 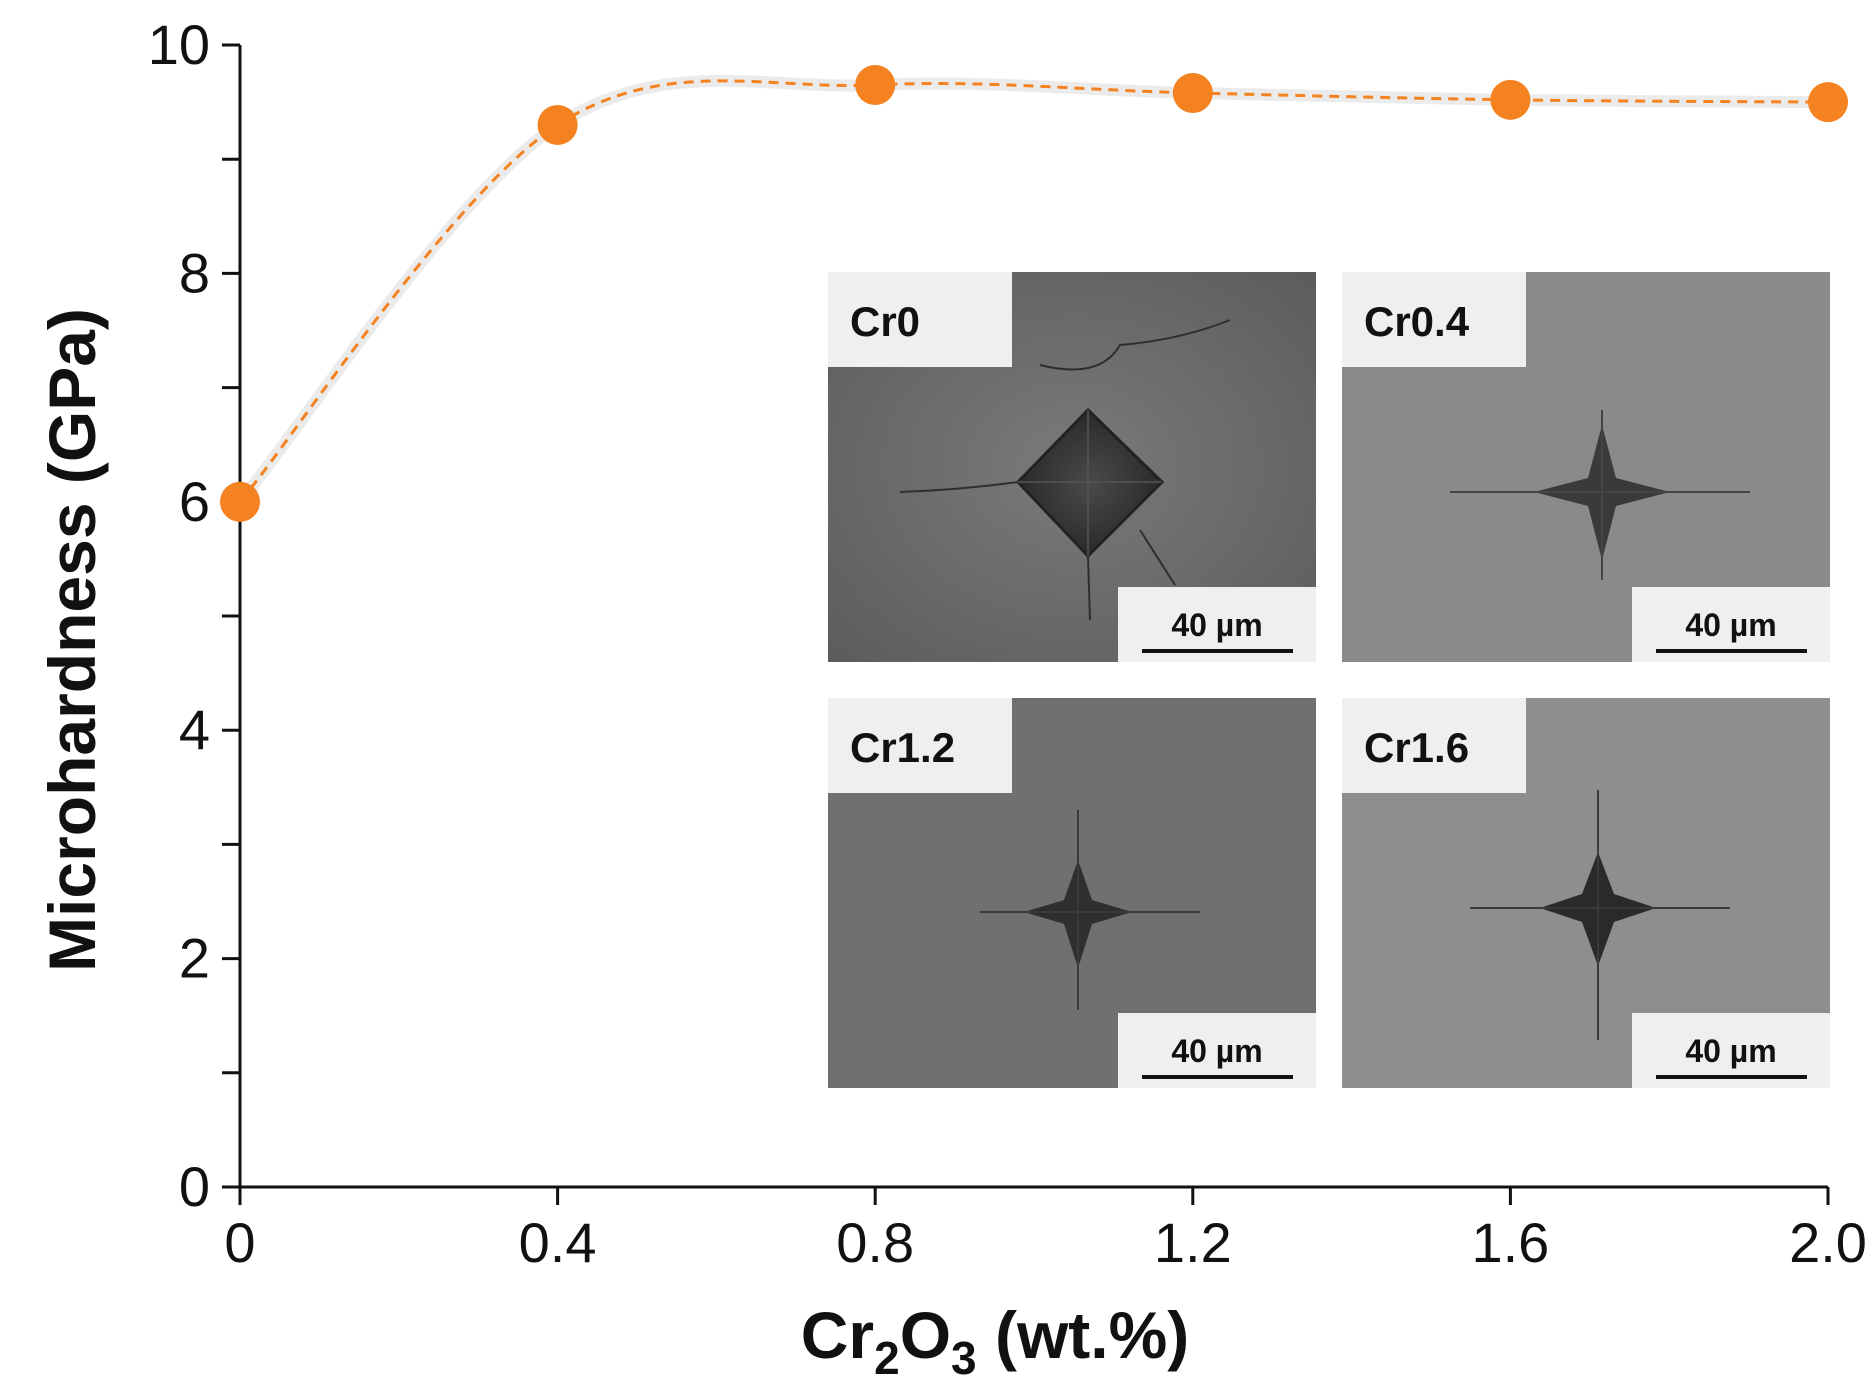 What do you see at coordinates (995, 1341) in the screenshot?
I see `x-axis-title: Cr2O3 (wt.%)` at bounding box center [995, 1341].